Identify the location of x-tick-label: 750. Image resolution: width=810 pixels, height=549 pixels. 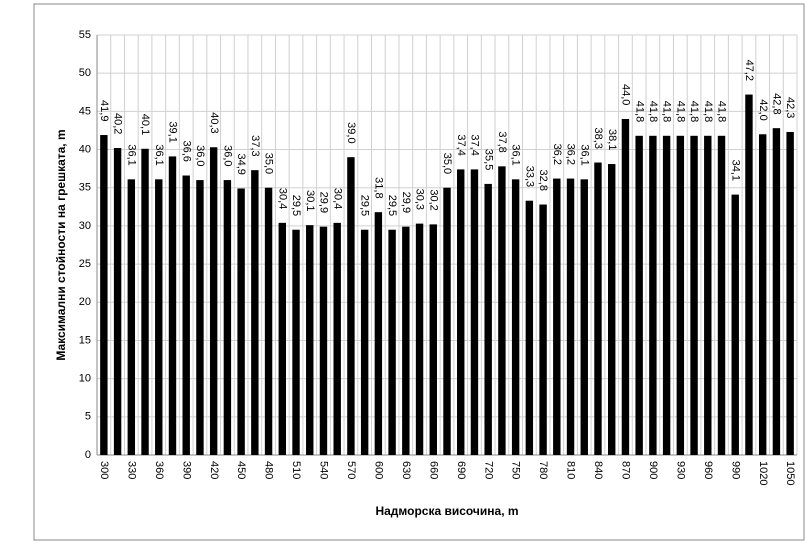
(516, 470).